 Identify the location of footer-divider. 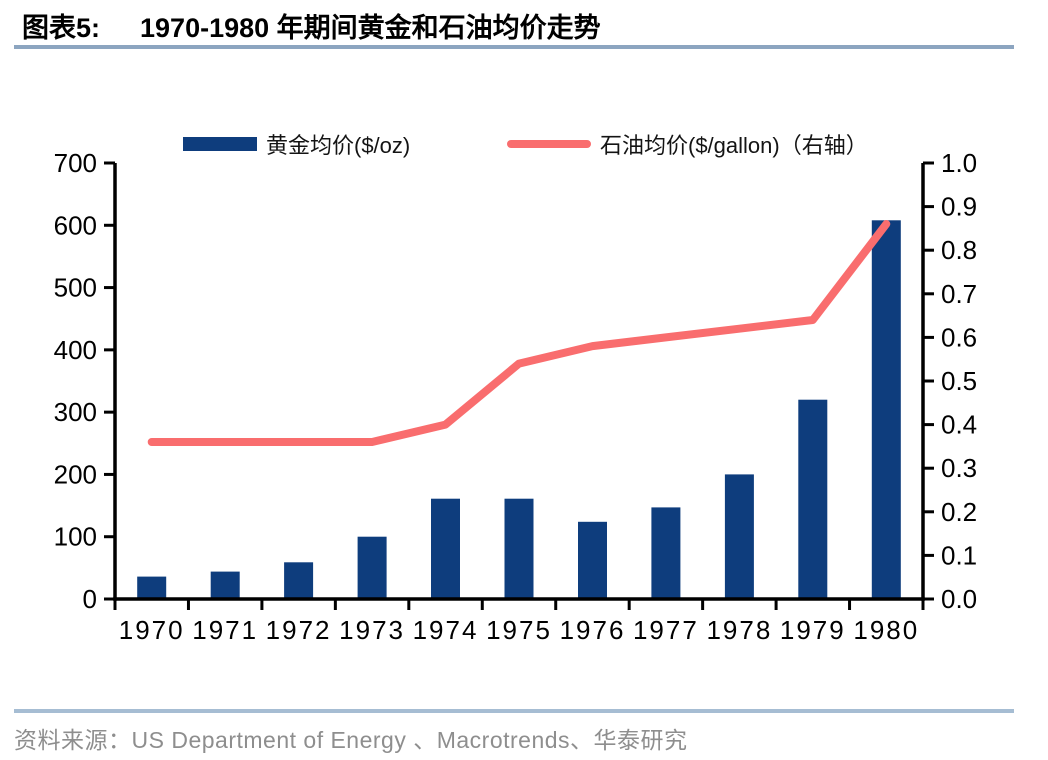
(514, 711).